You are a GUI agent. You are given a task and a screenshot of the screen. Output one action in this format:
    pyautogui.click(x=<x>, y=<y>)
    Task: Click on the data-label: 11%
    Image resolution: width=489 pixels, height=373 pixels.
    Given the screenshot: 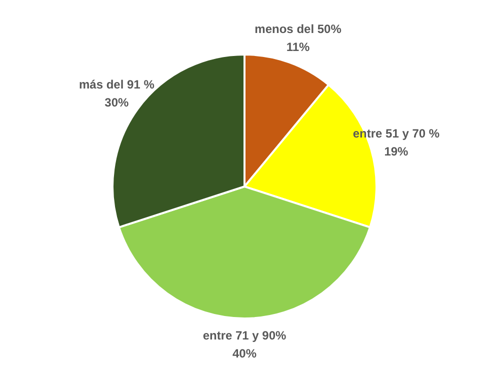 What is the action you would take?
    pyautogui.click(x=298, y=47)
    